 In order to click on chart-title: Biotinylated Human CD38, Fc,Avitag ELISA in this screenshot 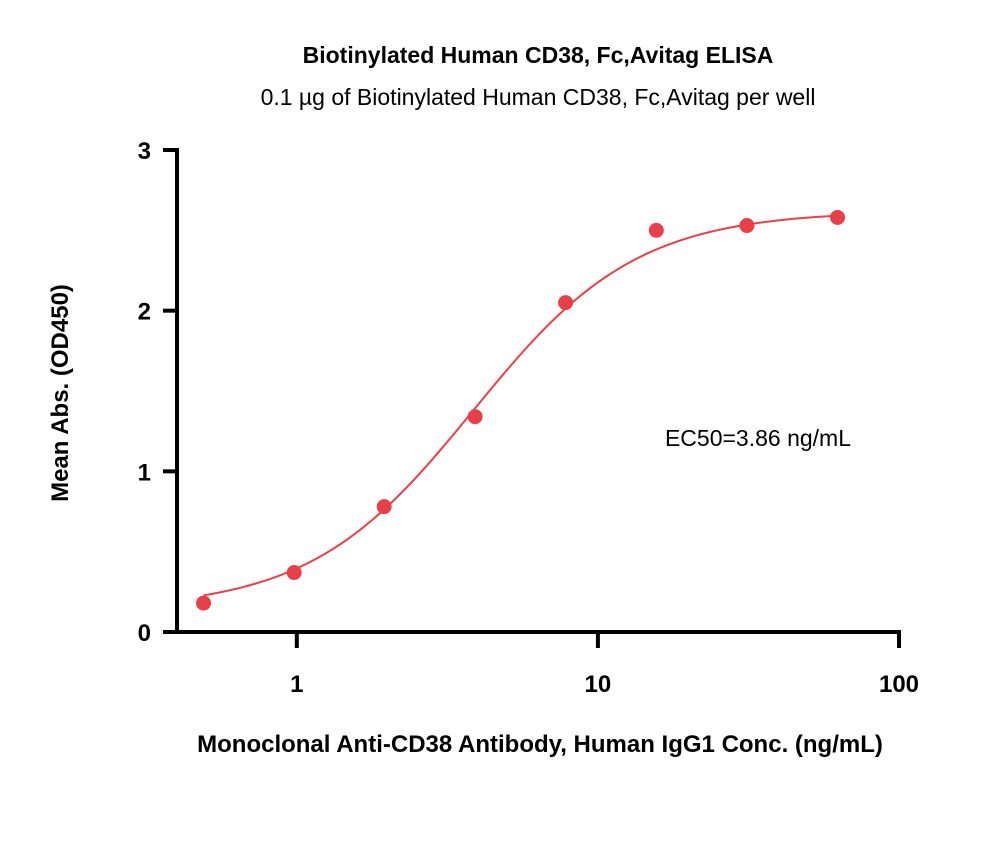, I will do `click(538, 55)`.